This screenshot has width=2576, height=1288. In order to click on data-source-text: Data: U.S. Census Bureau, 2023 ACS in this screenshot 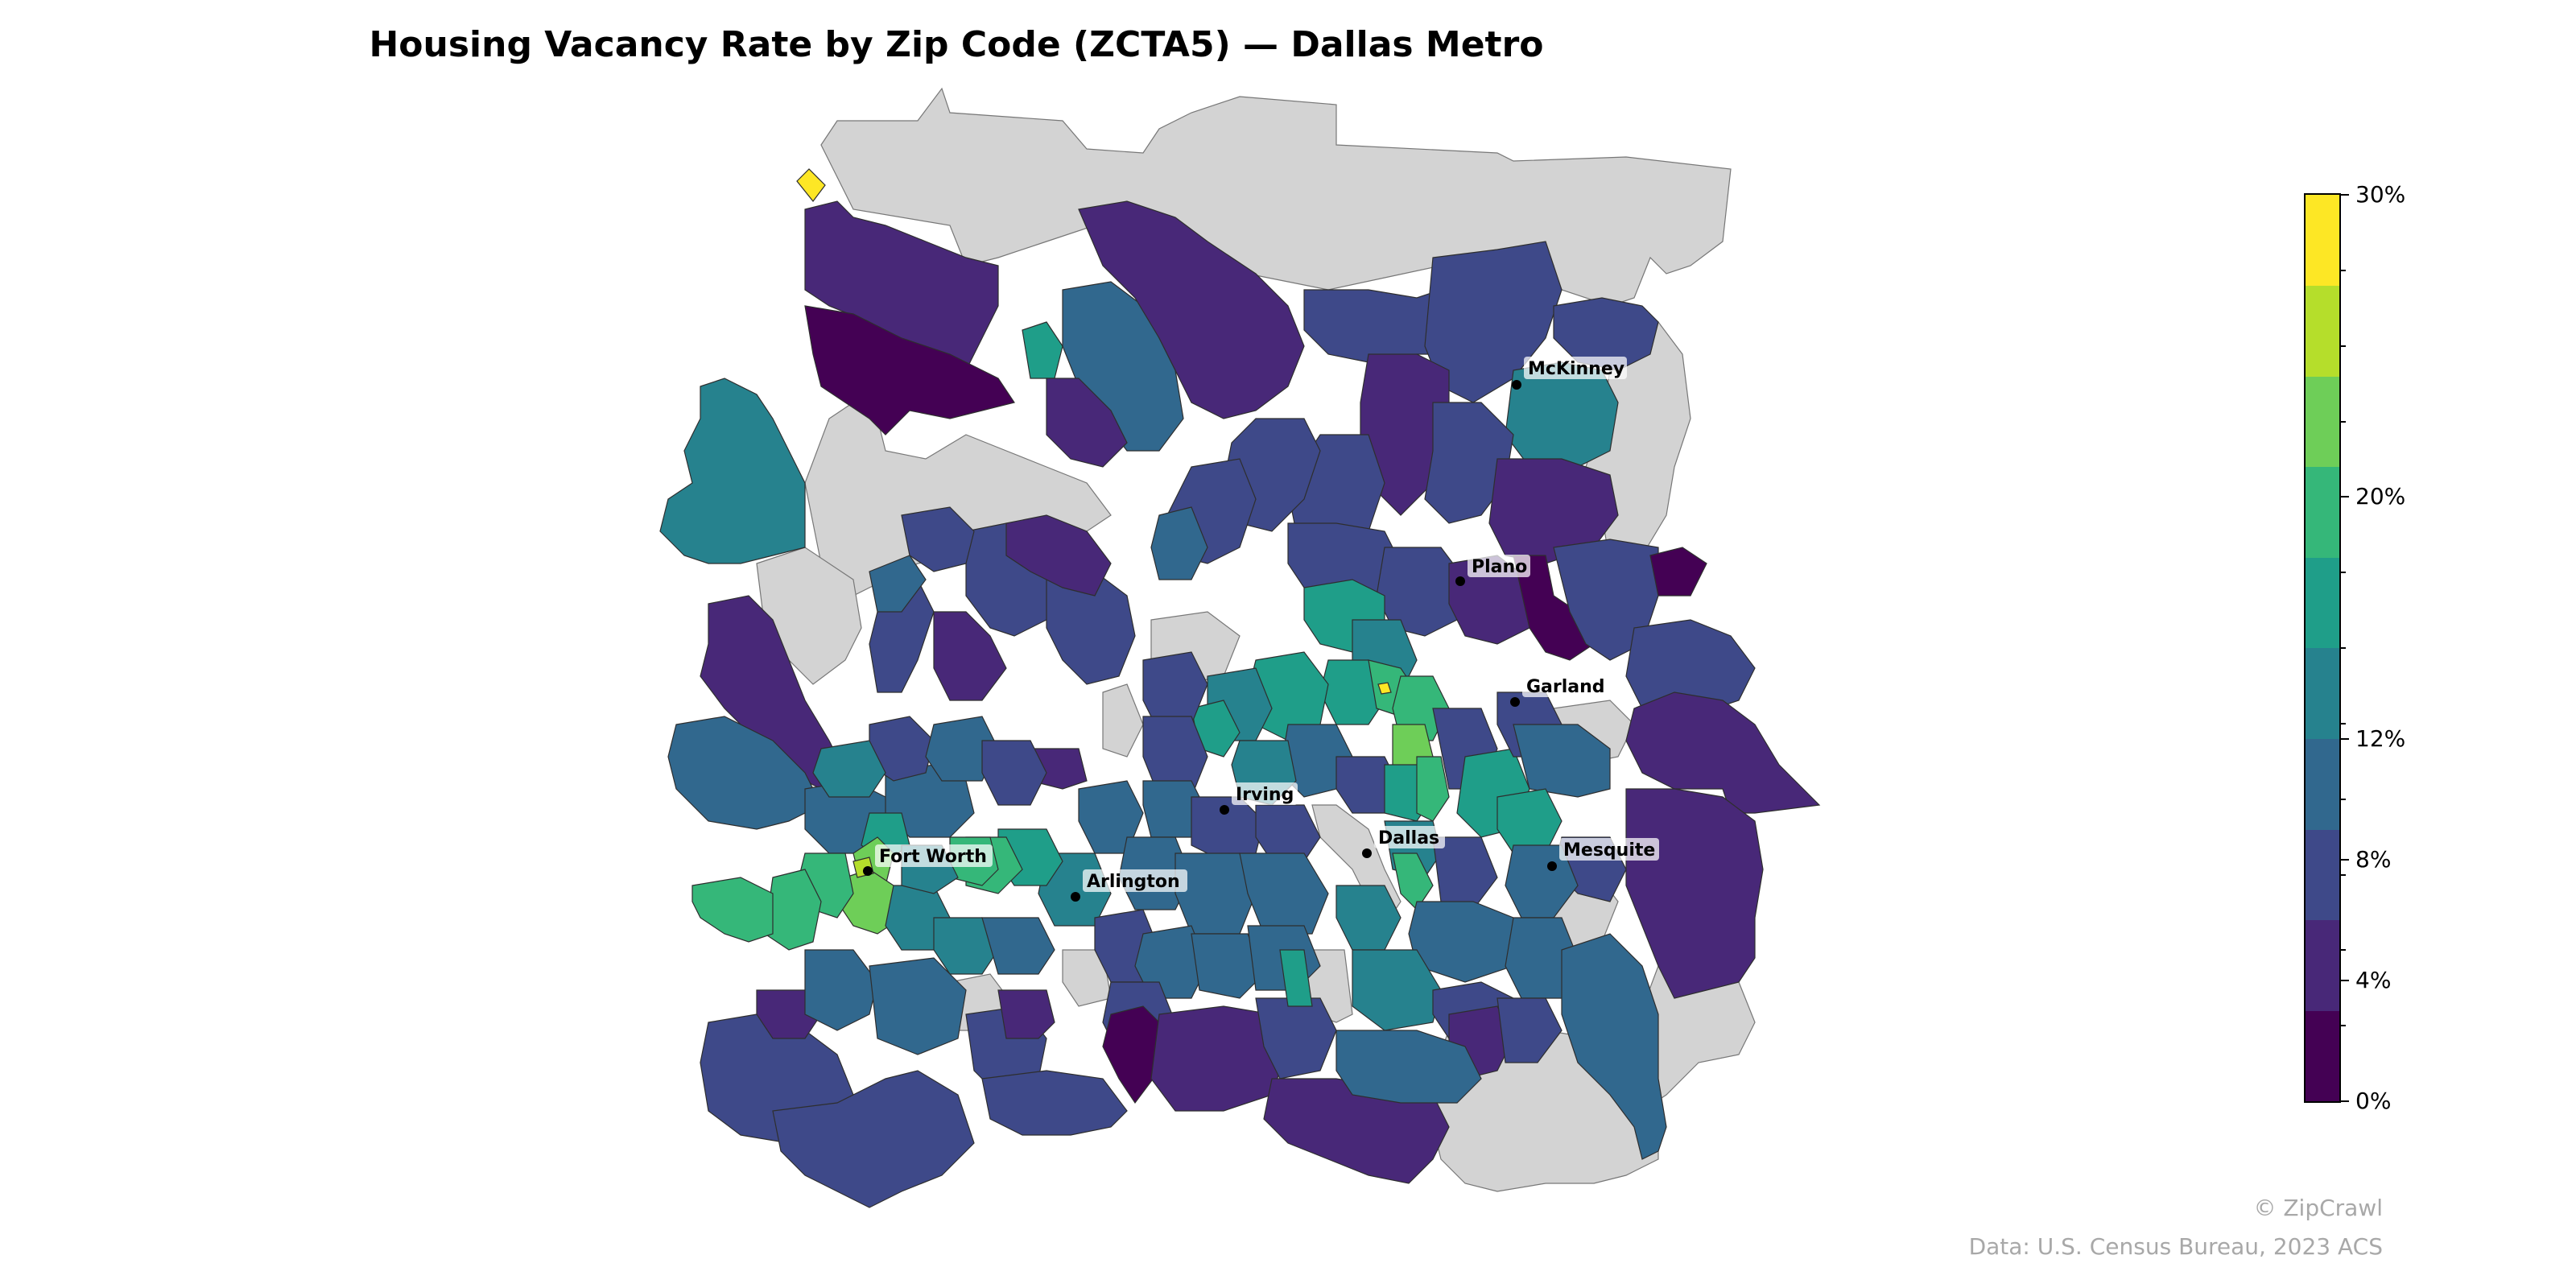, I will do `click(2175, 1246)`.